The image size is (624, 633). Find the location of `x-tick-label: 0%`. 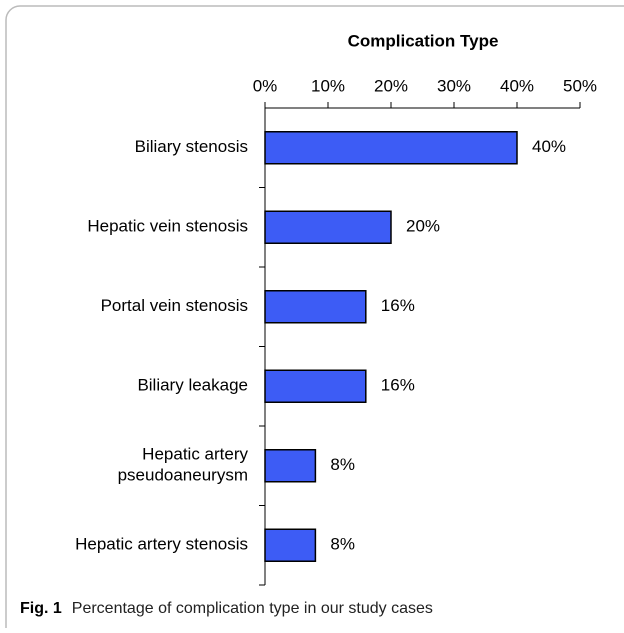

x-tick-label: 0% is located at coordinates (265, 85).